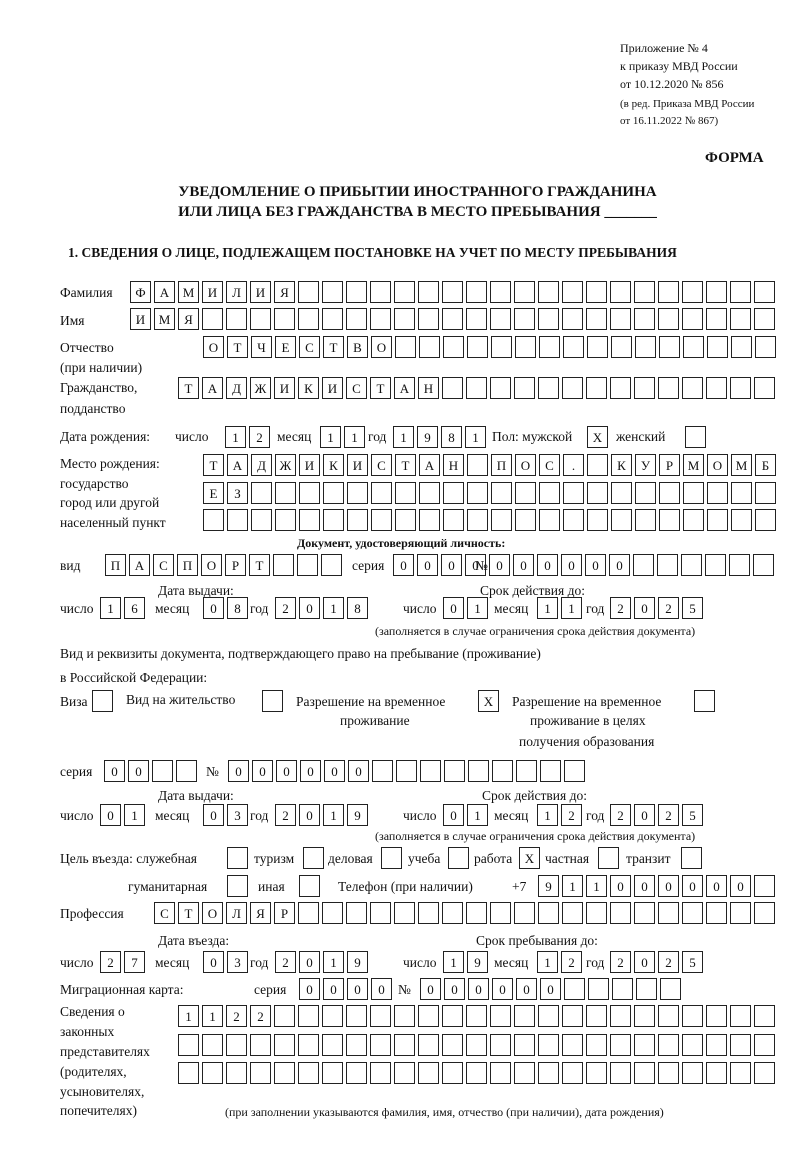 The height and width of the screenshot is (1163, 800). I want to click on char-cell: 9, so click(357, 815).